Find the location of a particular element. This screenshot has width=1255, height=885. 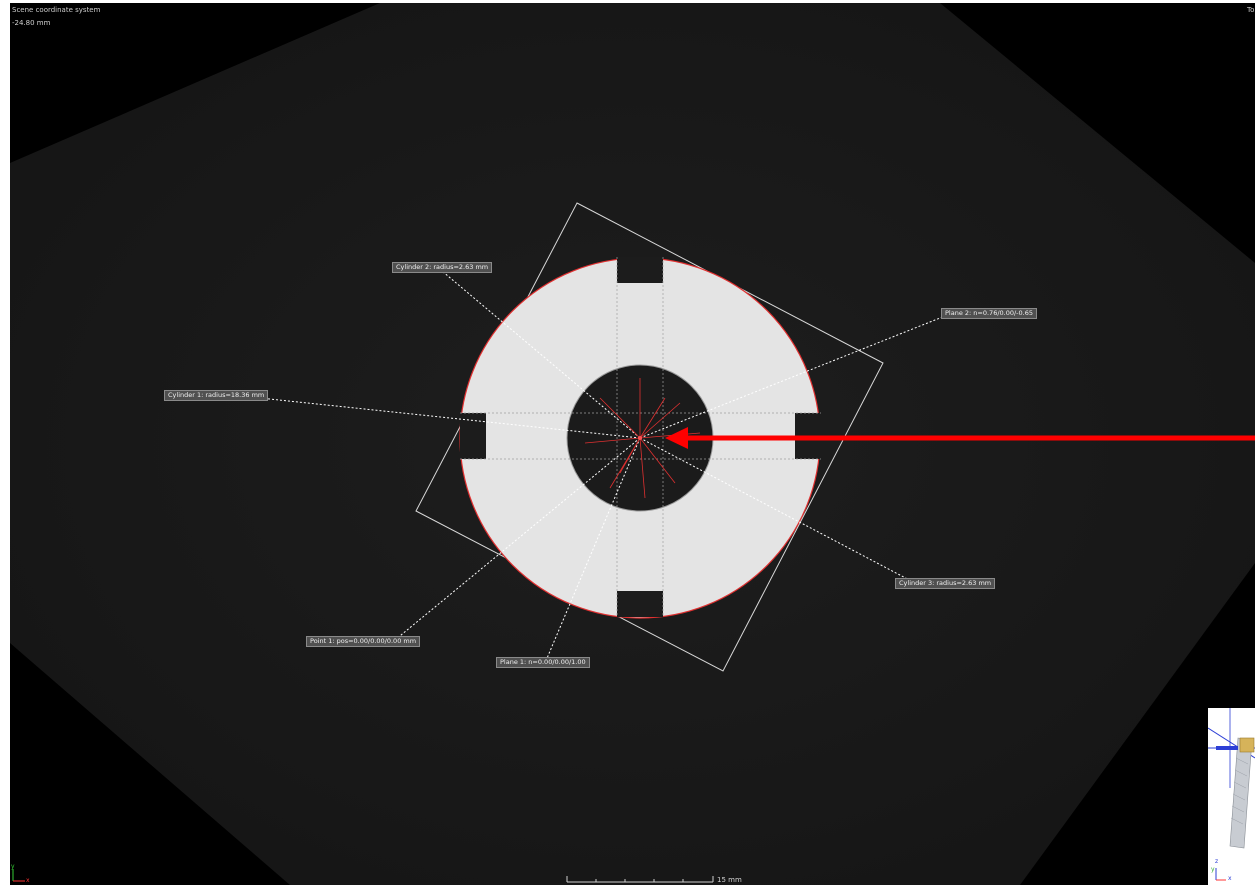

label-cylinder-2: Cylinder 2: radius=2.63 mm is located at coordinates (442, 267).